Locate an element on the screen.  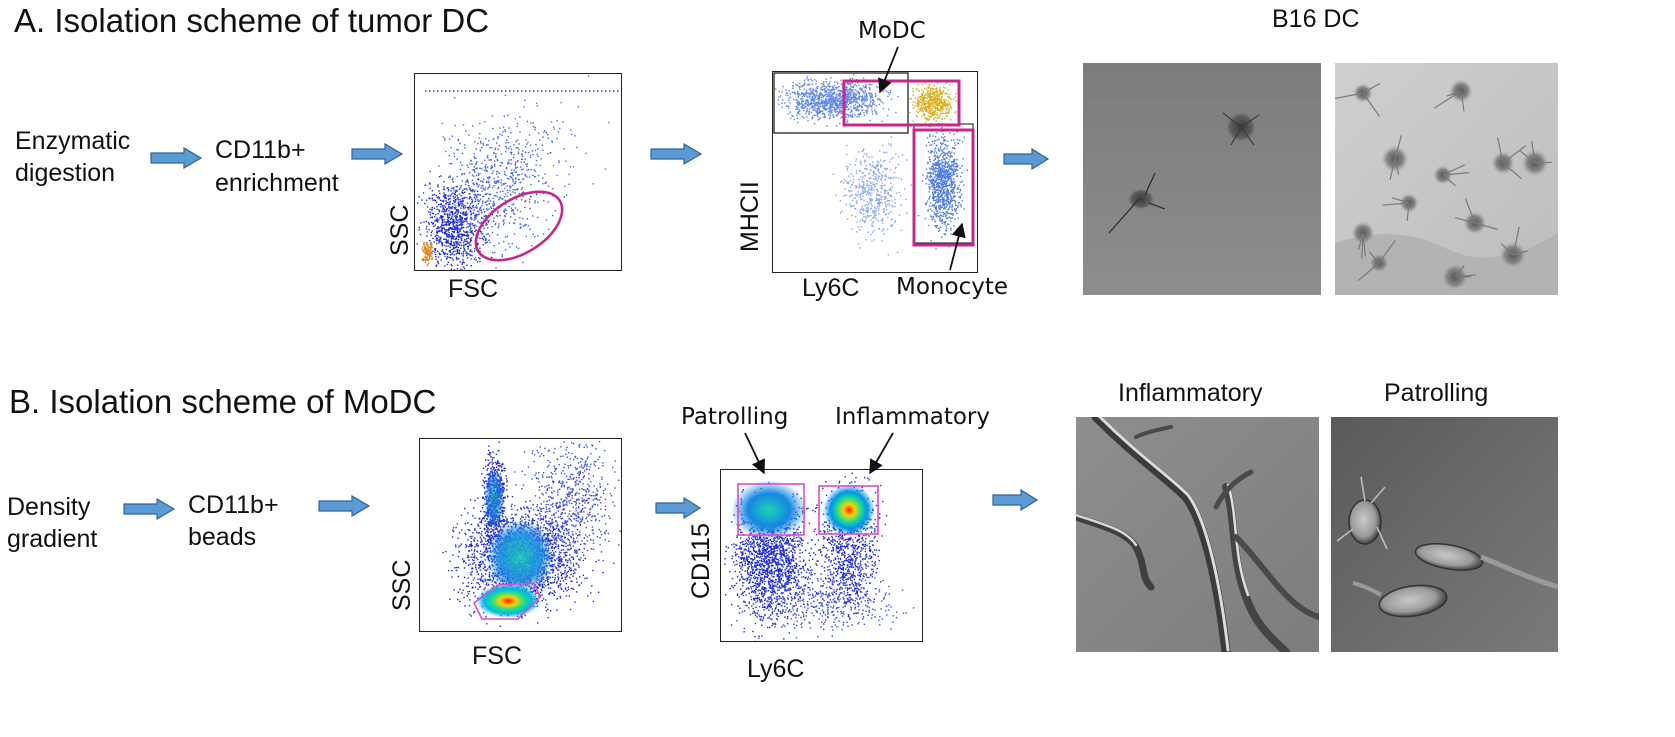
panel-a-title: A. Isolation scheme of tumor DC is located at coordinates (252, 20).